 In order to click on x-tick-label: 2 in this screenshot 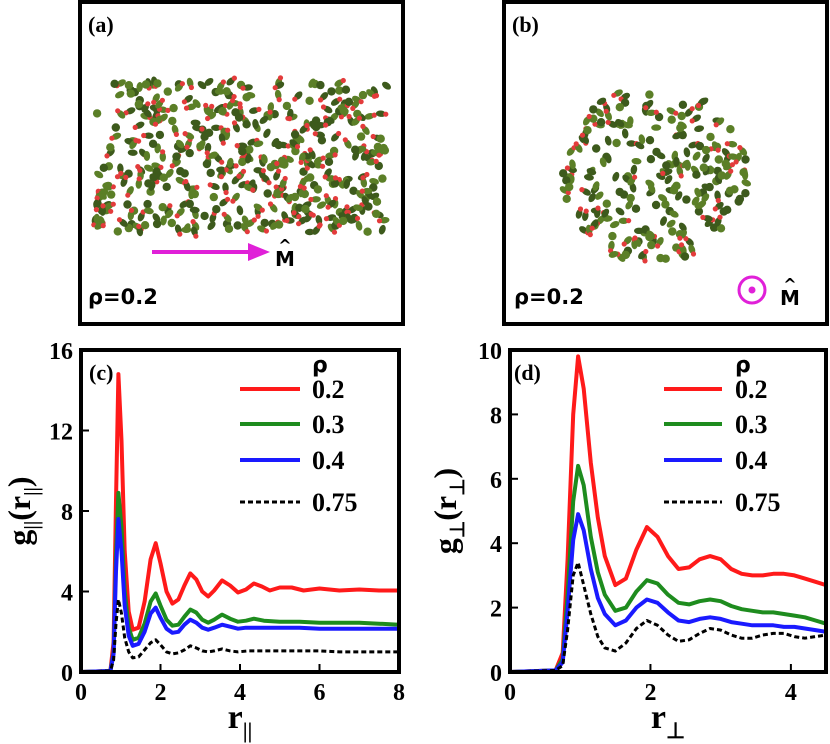, I will do `click(650, 693)`.